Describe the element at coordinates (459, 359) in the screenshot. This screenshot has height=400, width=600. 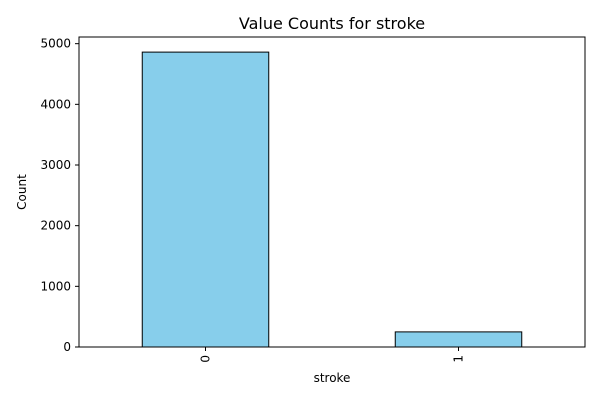
I see `x-tick-label-1: 1` at that location.